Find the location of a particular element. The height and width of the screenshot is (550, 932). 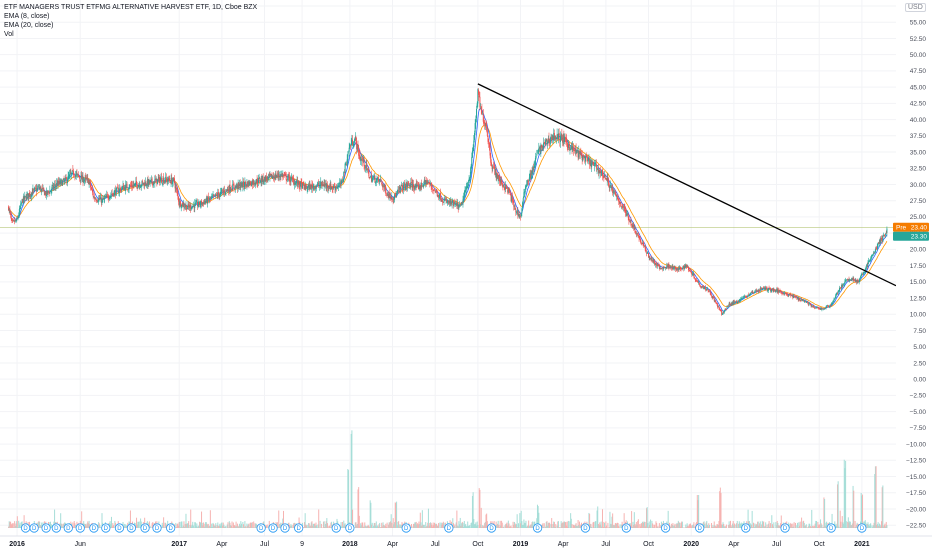

dividend-marker-label: D is located at coordinates (746, 529).